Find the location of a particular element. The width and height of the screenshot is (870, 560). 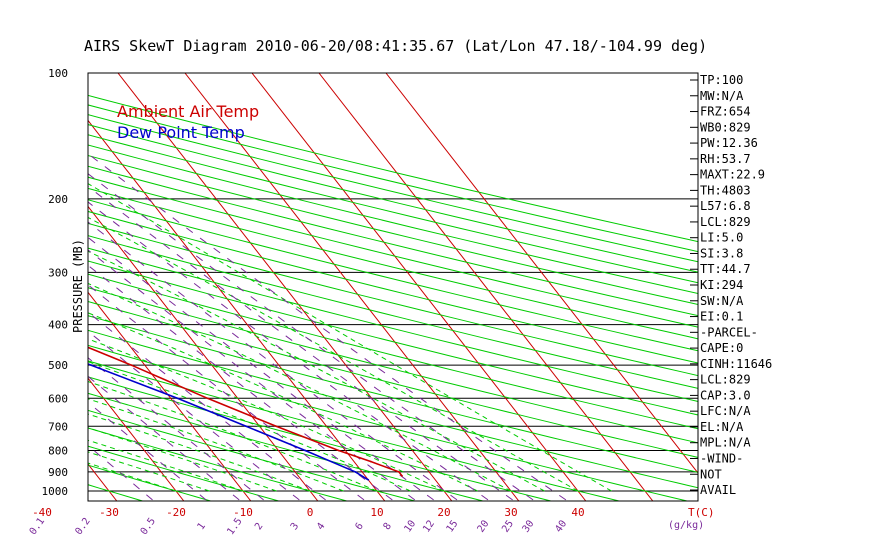

mixing-ratio-tick-label: 2 is located at coordinates (259, 526).